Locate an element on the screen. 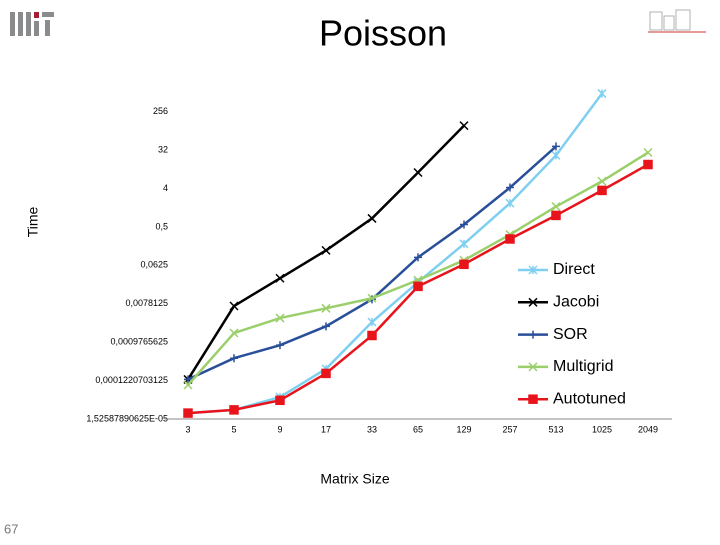 The height and width of the screenshot is (545, 720). legend-label: Autotuned is located at coordinates (589, 398).